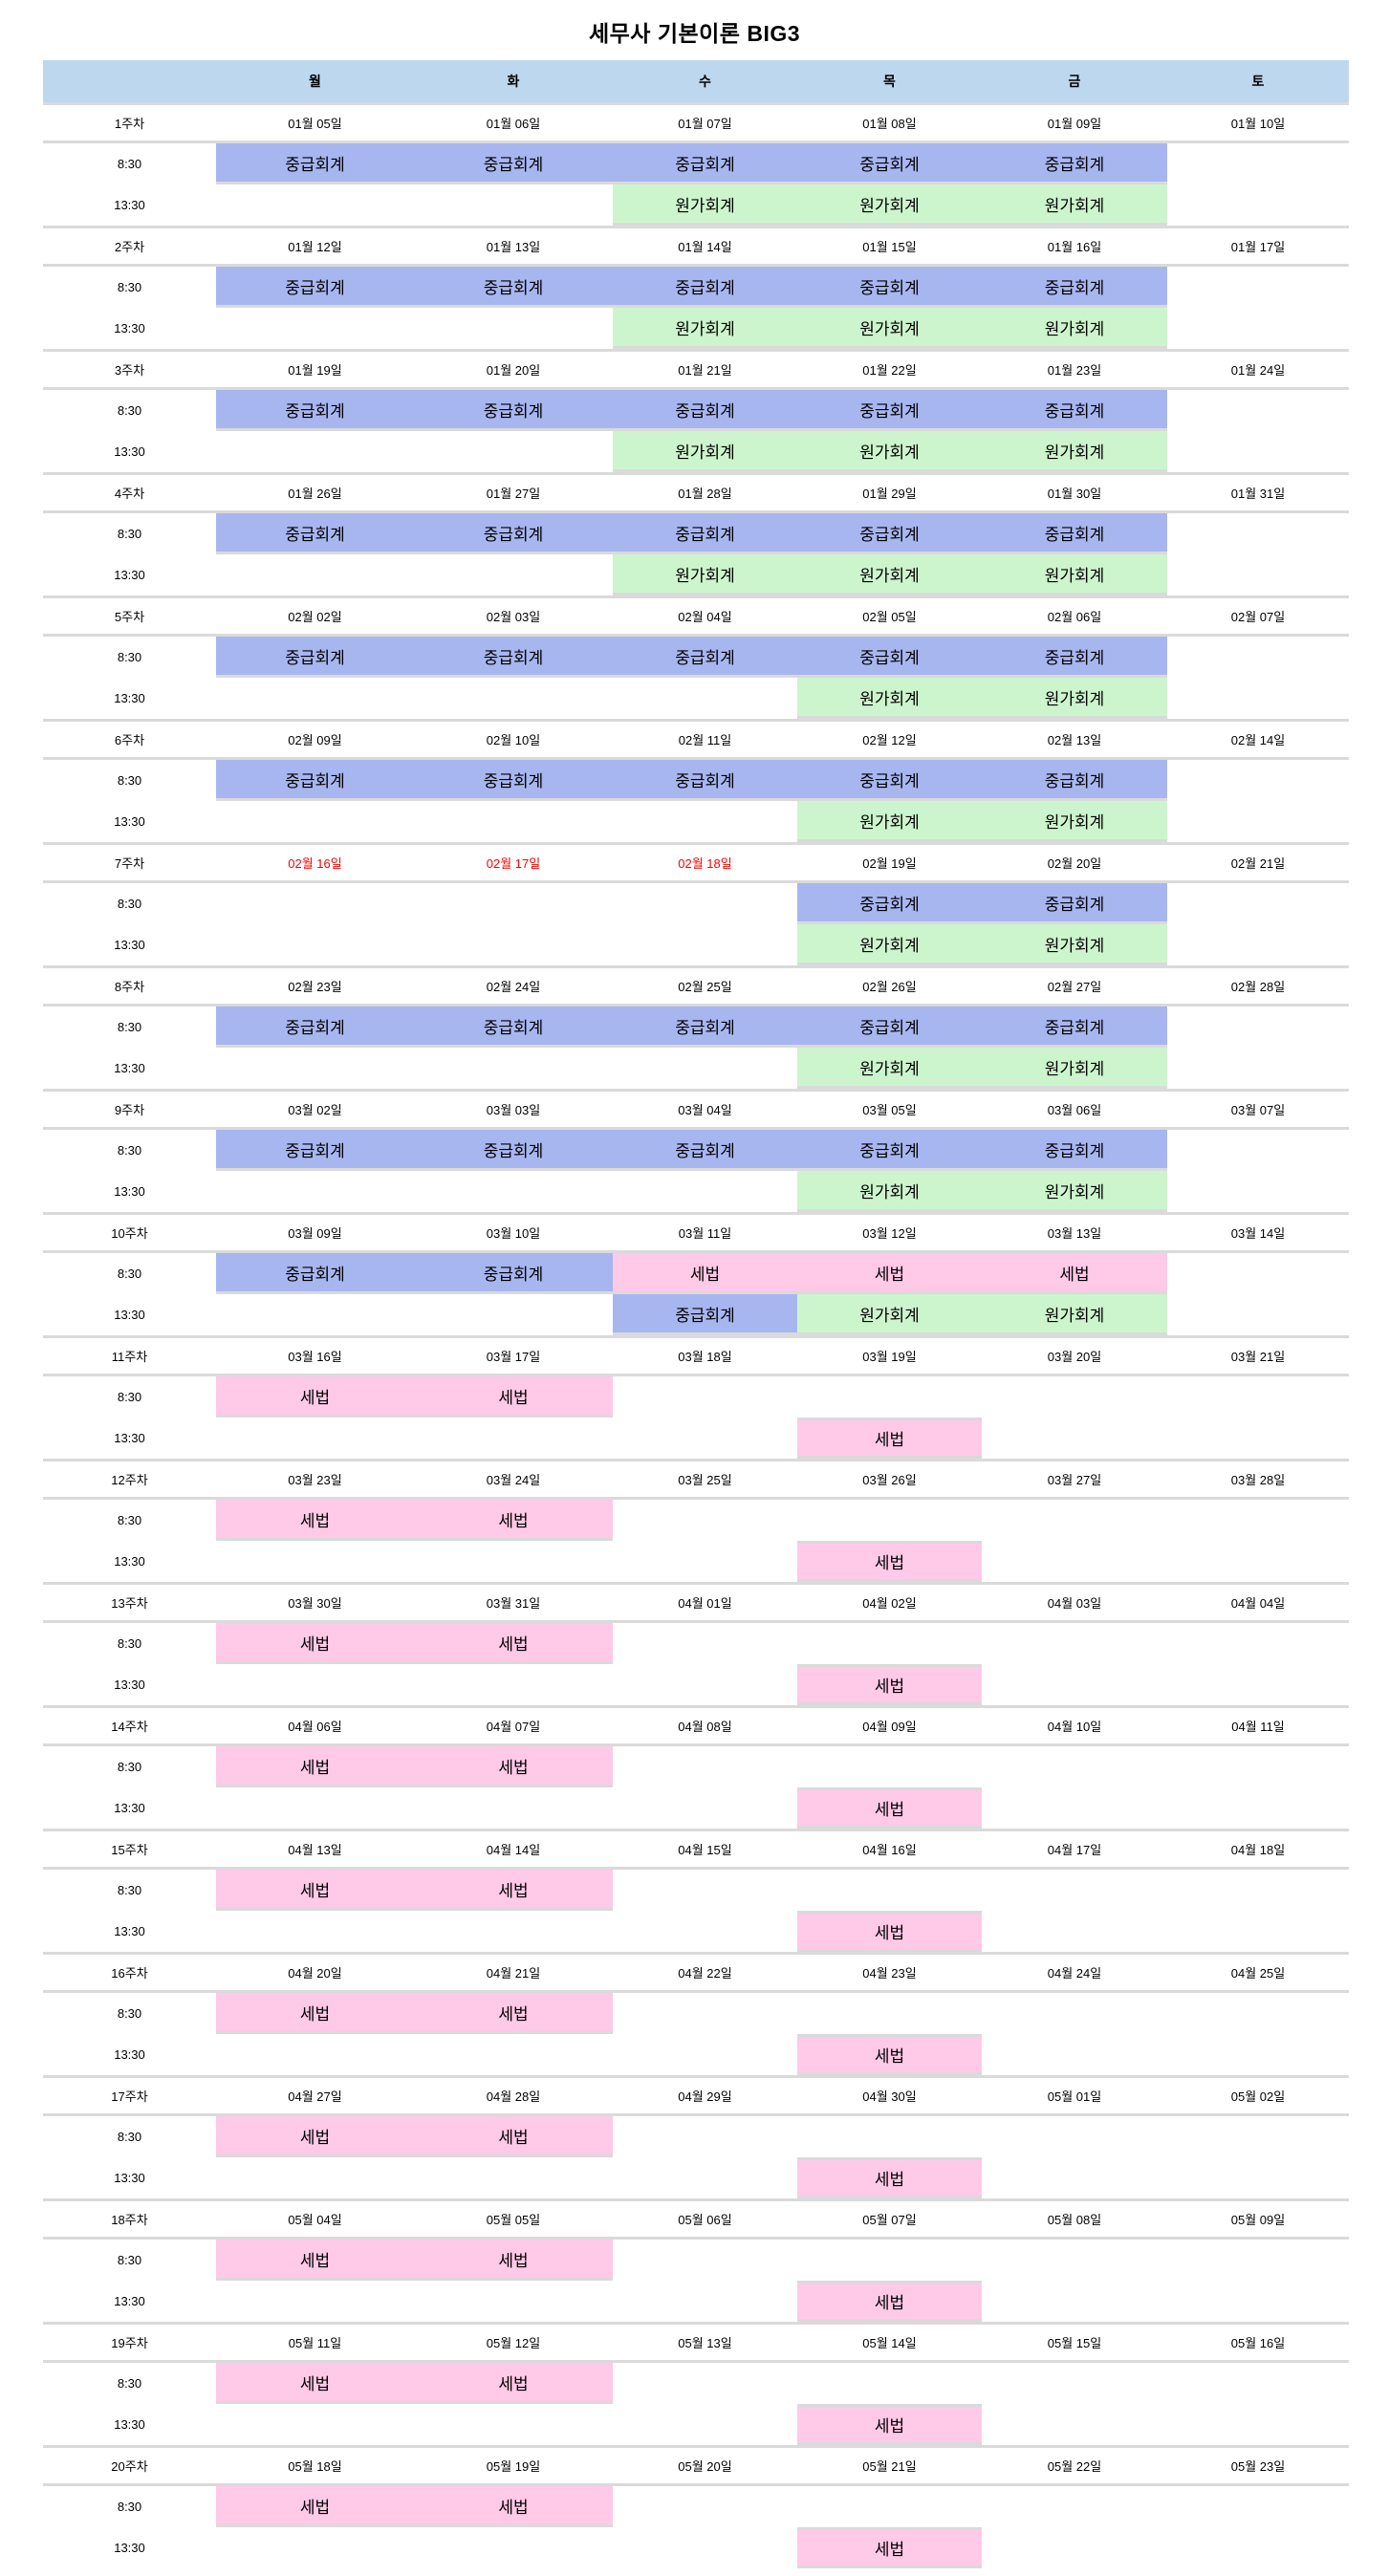  I want to click on week-label: 1주차, so click(129, 124).